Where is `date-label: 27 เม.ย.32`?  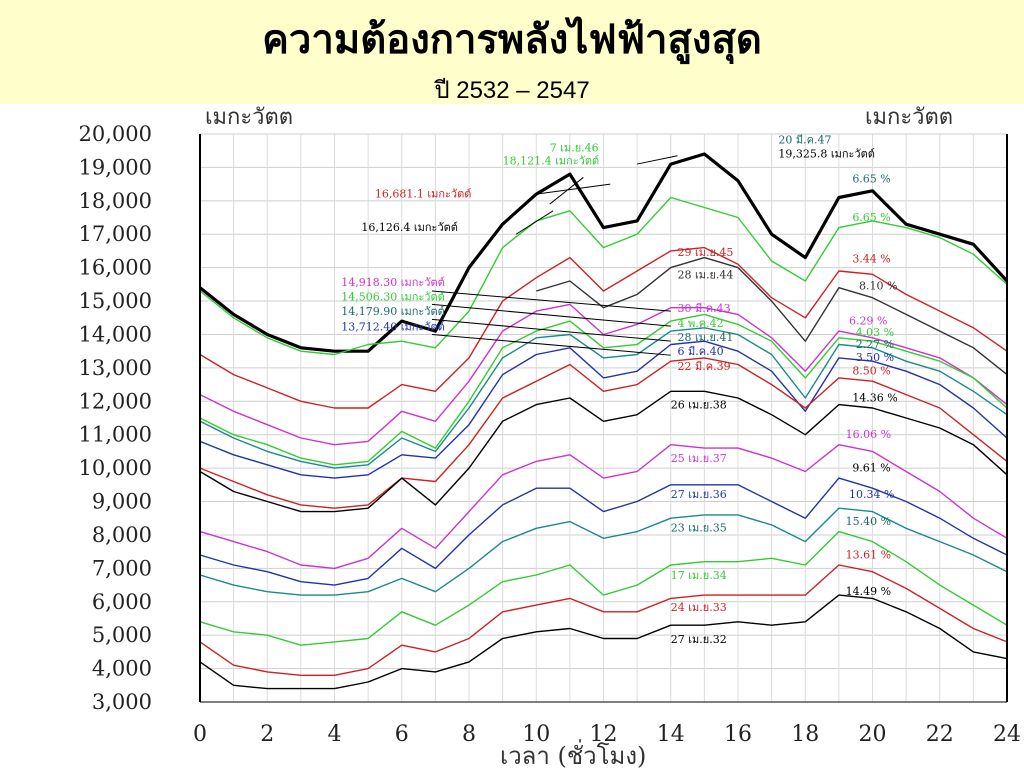 date-label: 27 เม.ย.32 is located at coordinates (699, 639).